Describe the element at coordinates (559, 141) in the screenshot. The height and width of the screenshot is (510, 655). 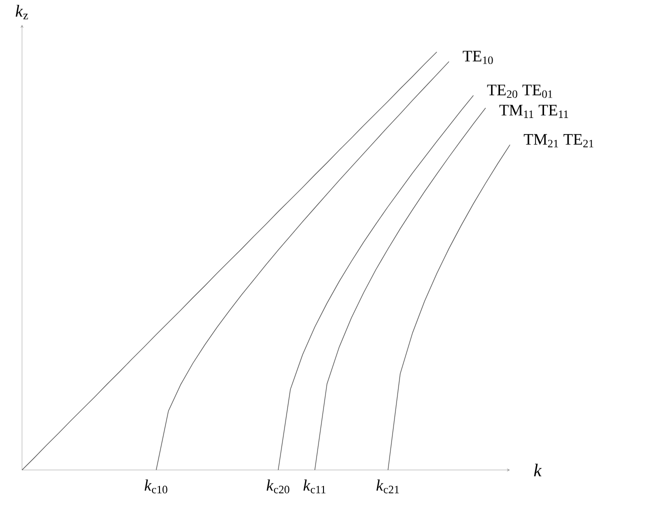
I see `series-label: TM$_{21}$ TE$_{21}$` at that location.